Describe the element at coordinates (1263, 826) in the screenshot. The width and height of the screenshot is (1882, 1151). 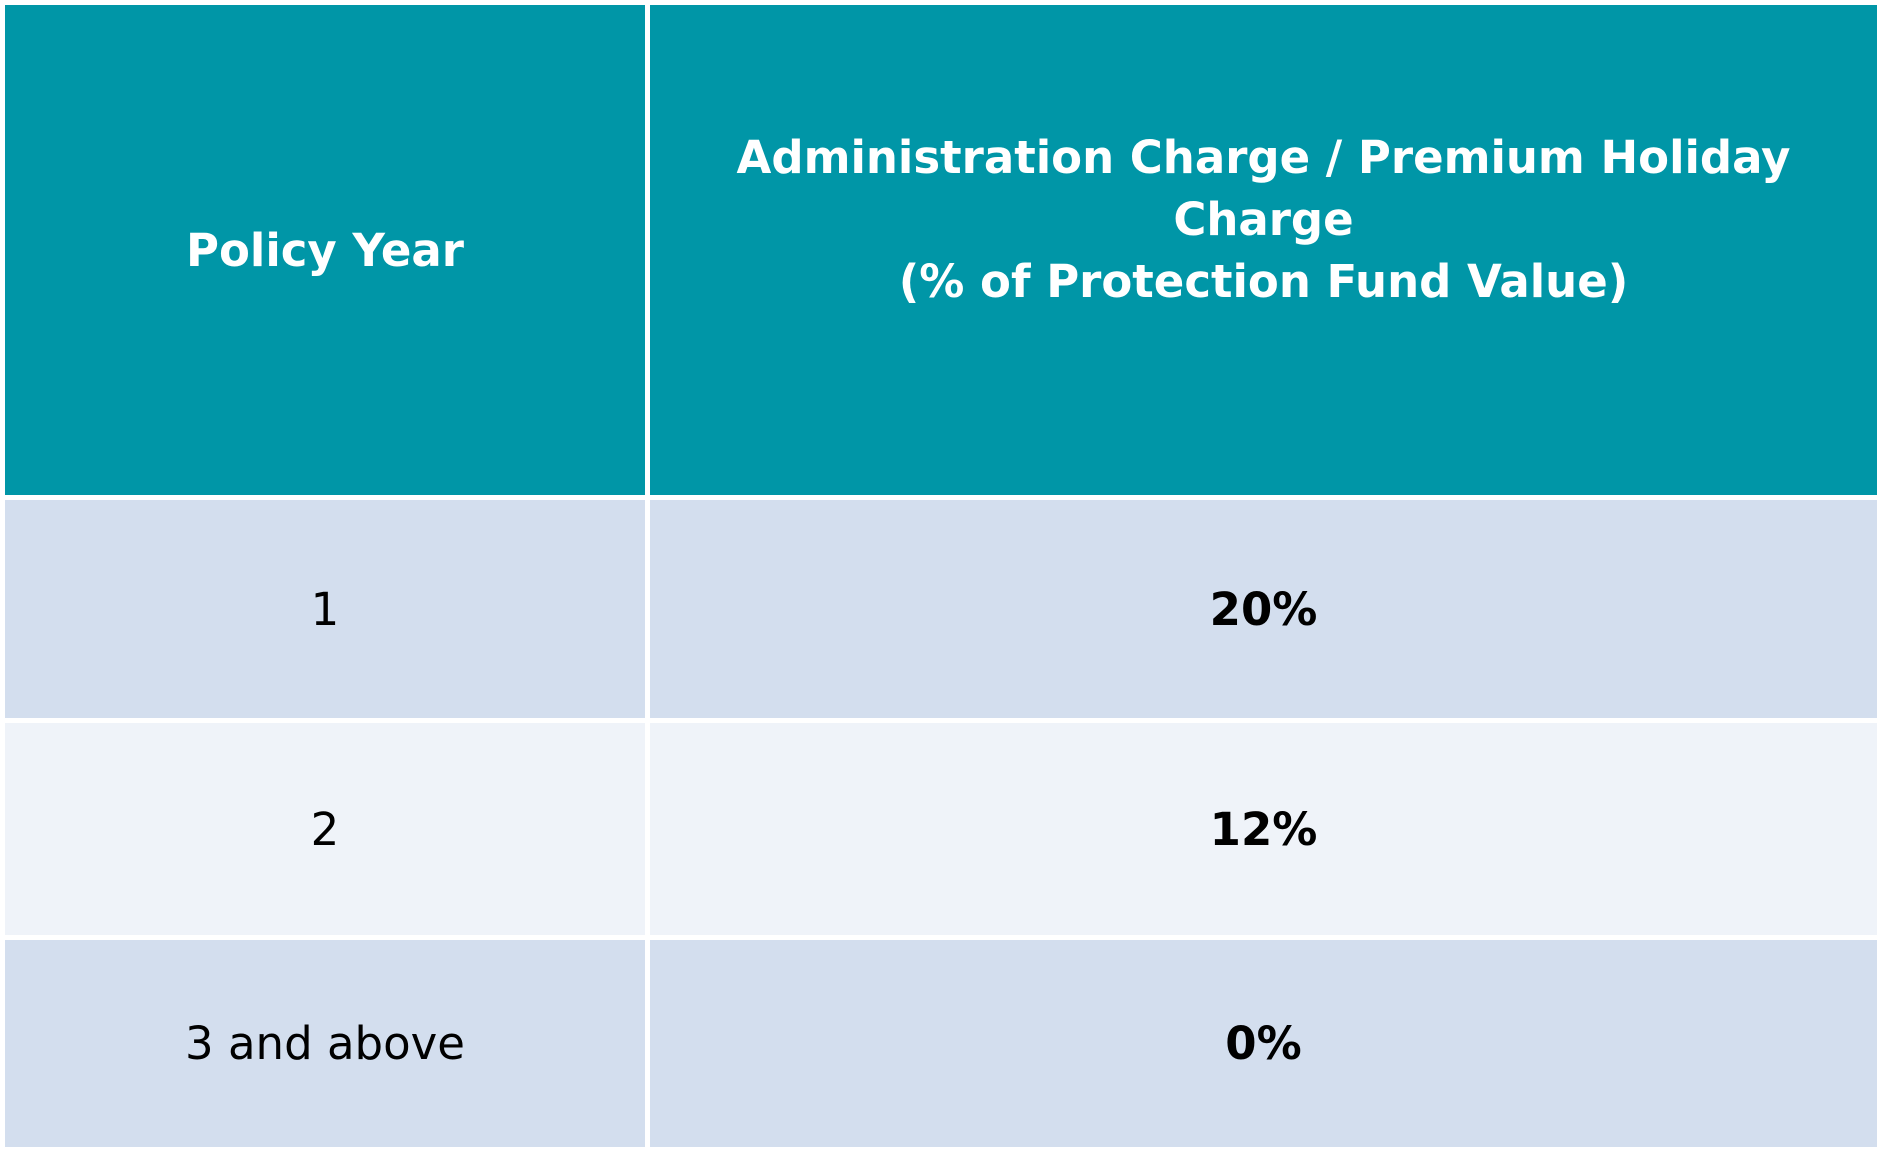
I see `charge-value-cell: 12%` at that location.